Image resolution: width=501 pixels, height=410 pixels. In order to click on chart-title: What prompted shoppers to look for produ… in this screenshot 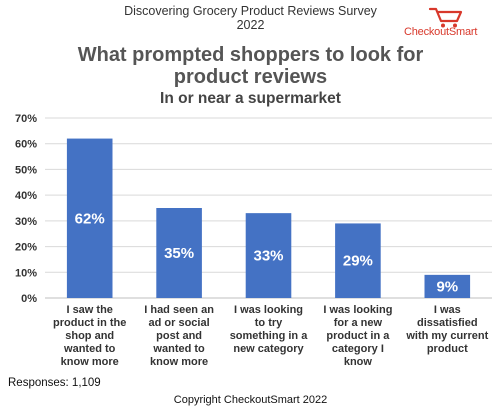, I will do `click(250, 66)`.